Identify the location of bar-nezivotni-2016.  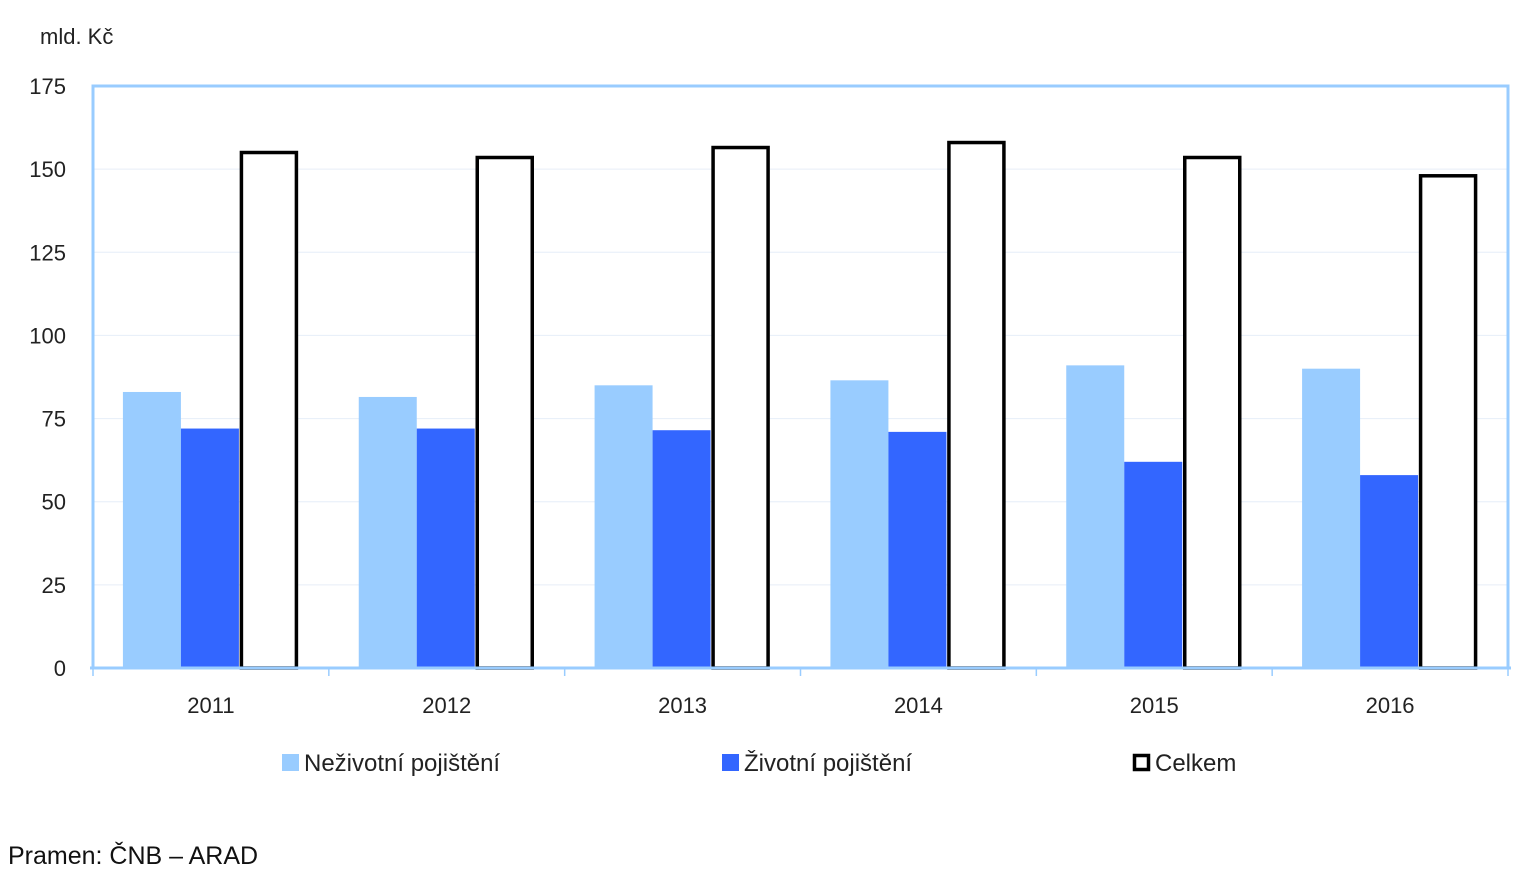
(1331, 518).